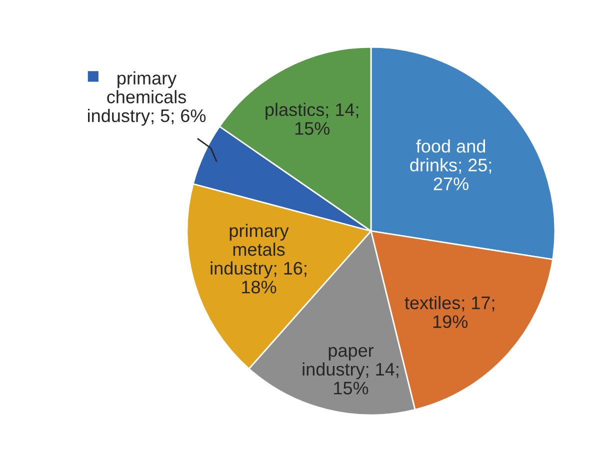  What do you see at coordinates (312, 118) in the screenshot?
I see `slice-label: plastics; 14; 15%` at bounding box center [312, 118].